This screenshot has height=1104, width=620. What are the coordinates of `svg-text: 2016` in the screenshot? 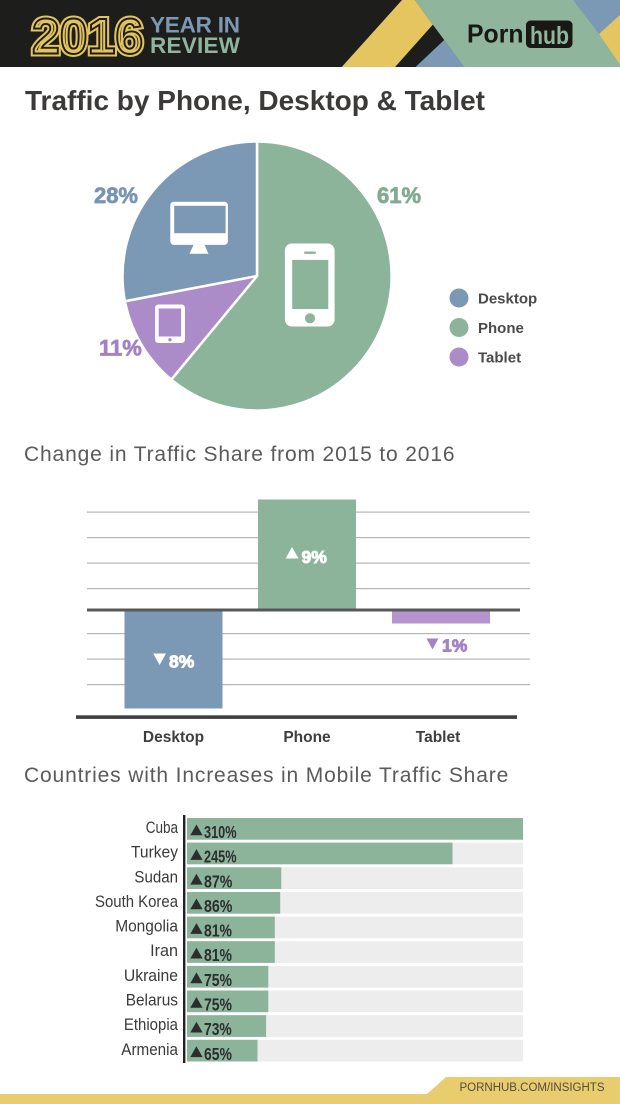 It's located at (87, 37).